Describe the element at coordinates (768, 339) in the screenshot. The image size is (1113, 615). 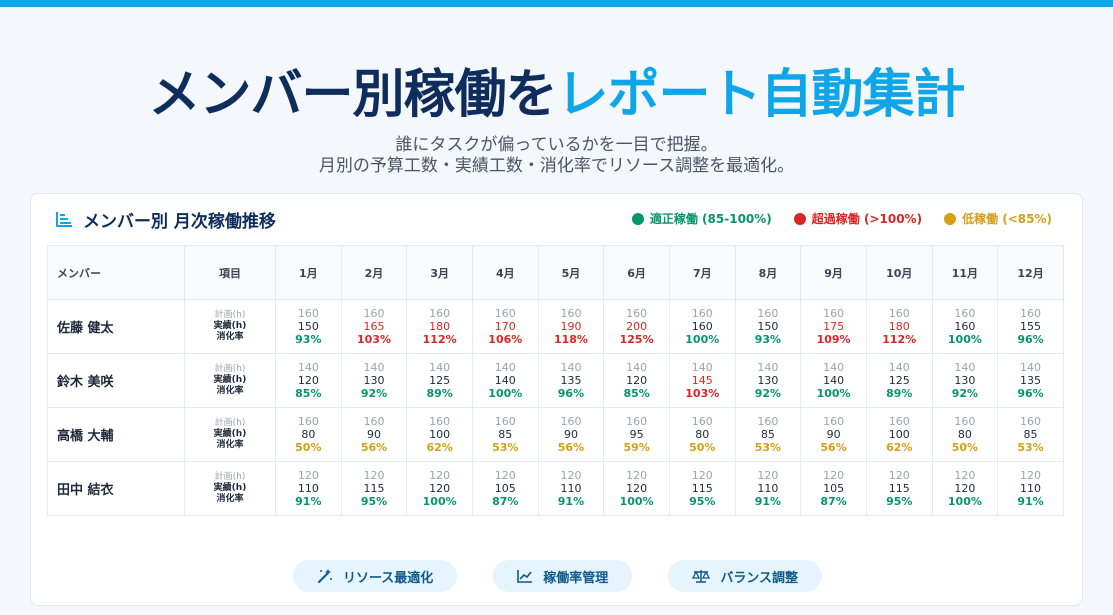
I see `cell-rate: 93%` at that location.